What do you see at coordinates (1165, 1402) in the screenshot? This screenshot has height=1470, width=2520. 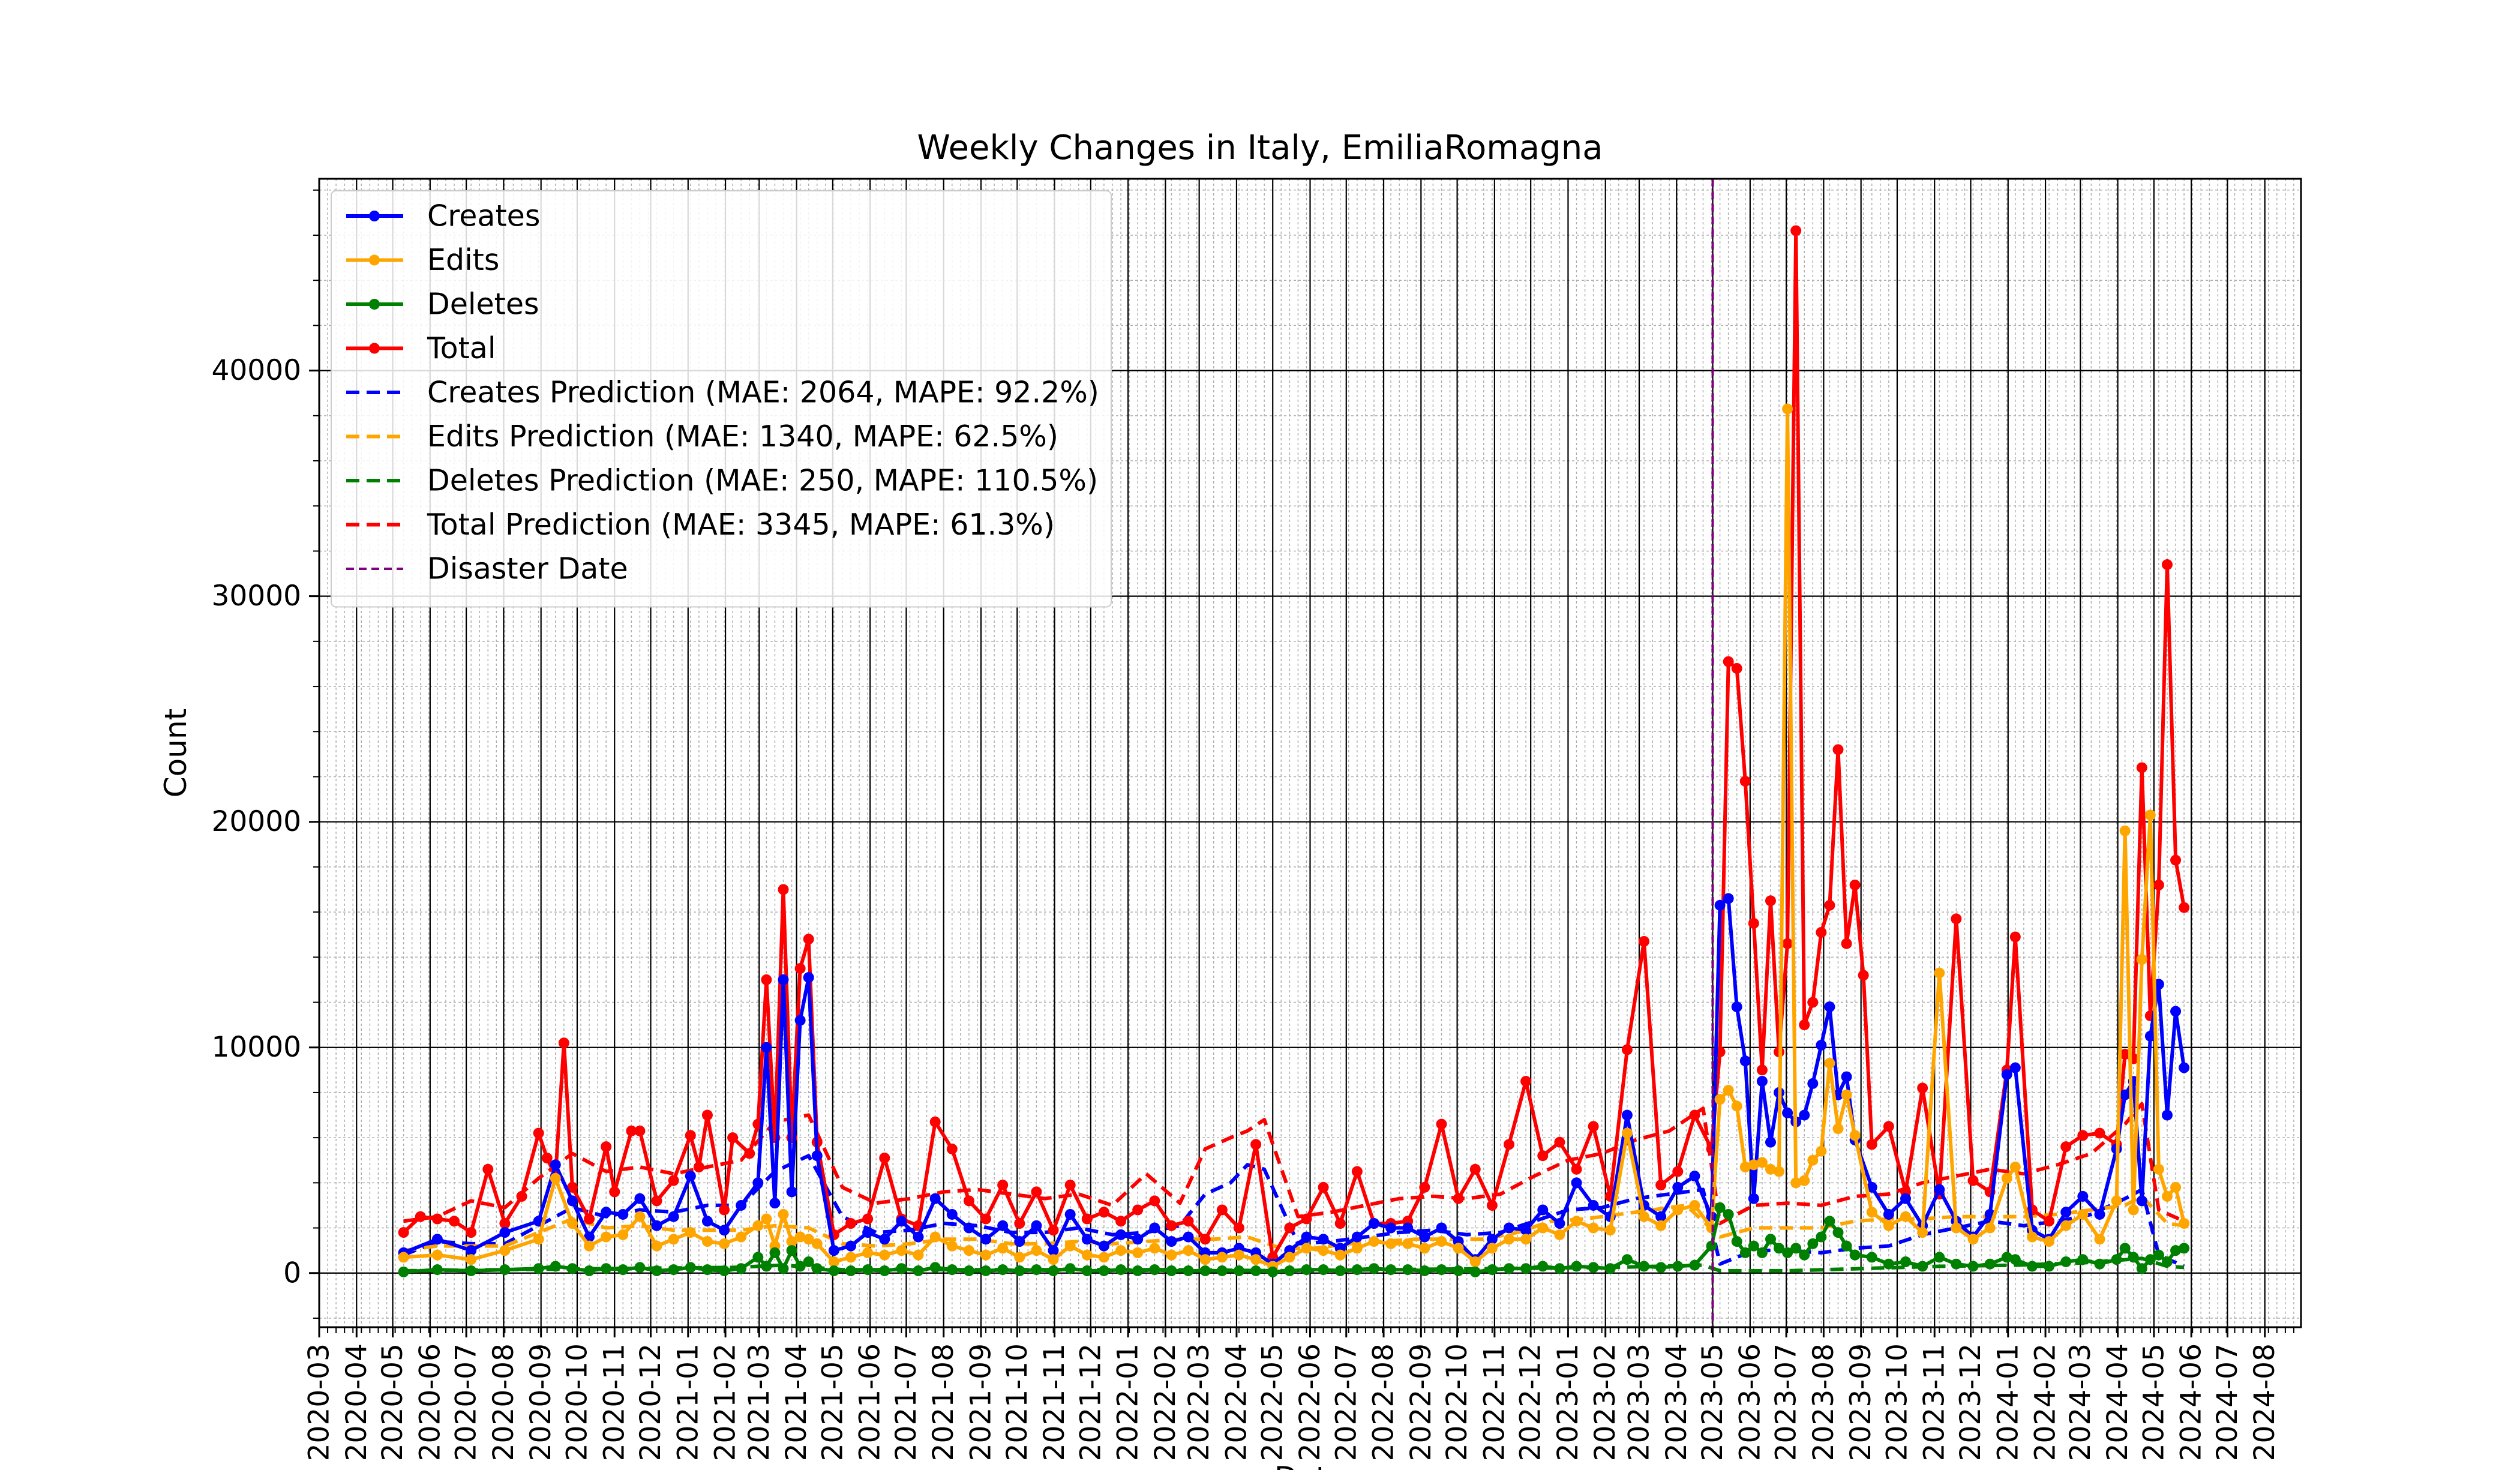 I see `tick-label-x: 2022-02` at bounding box center [1165, 1402].